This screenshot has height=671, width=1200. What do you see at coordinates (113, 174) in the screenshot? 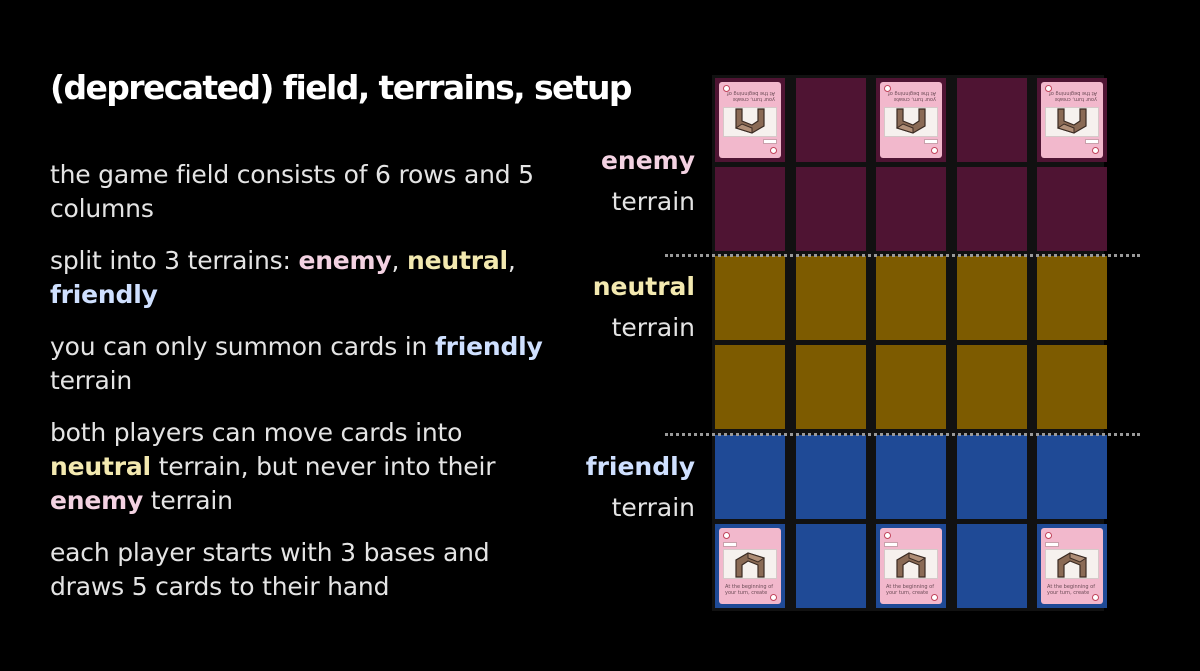
I see `bullet-text-run: the game` at bounding box center [113, 174].